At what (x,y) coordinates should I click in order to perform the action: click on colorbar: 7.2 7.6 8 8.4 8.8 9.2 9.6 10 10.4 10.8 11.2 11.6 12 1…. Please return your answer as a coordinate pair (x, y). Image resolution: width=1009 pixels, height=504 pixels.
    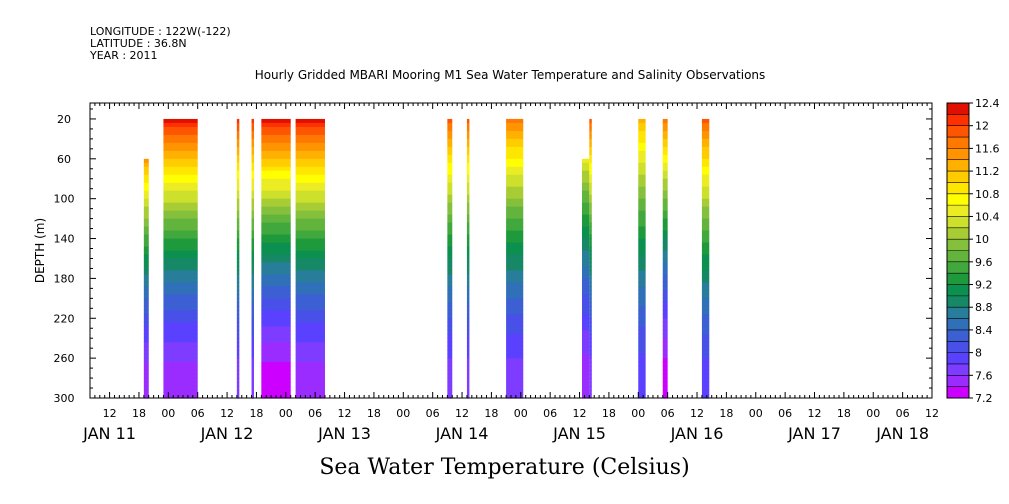
    Looking at the image, I should click on (973, 251).